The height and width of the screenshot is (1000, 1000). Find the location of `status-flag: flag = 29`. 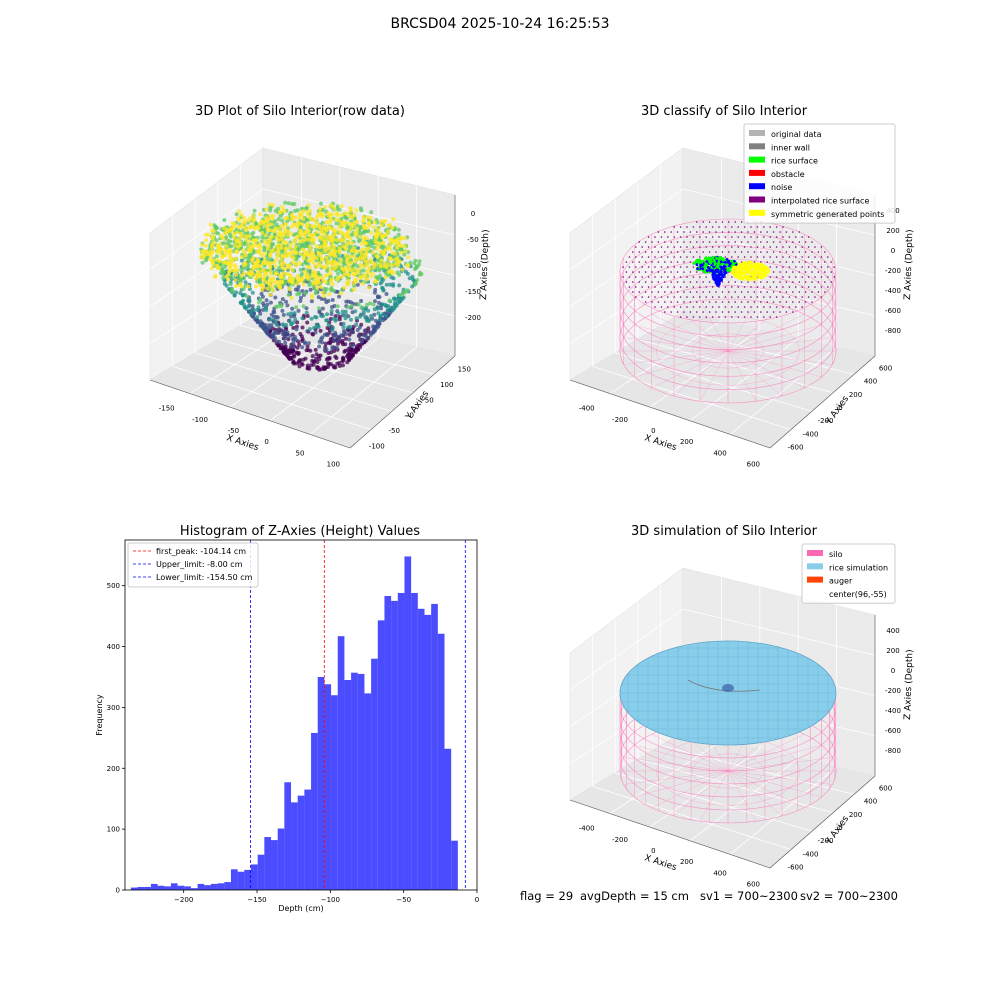

status-flag: flag = 29 is located at coordinates (547, 896).